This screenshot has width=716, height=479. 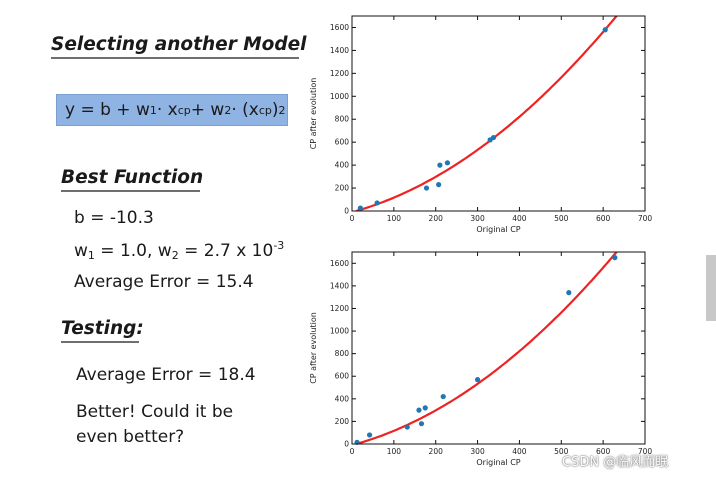 What do you see at coordinates (561, 451) in the screenshot?
I see `chart2-xtick-label-500: 500` at bounding box center [561, 451].